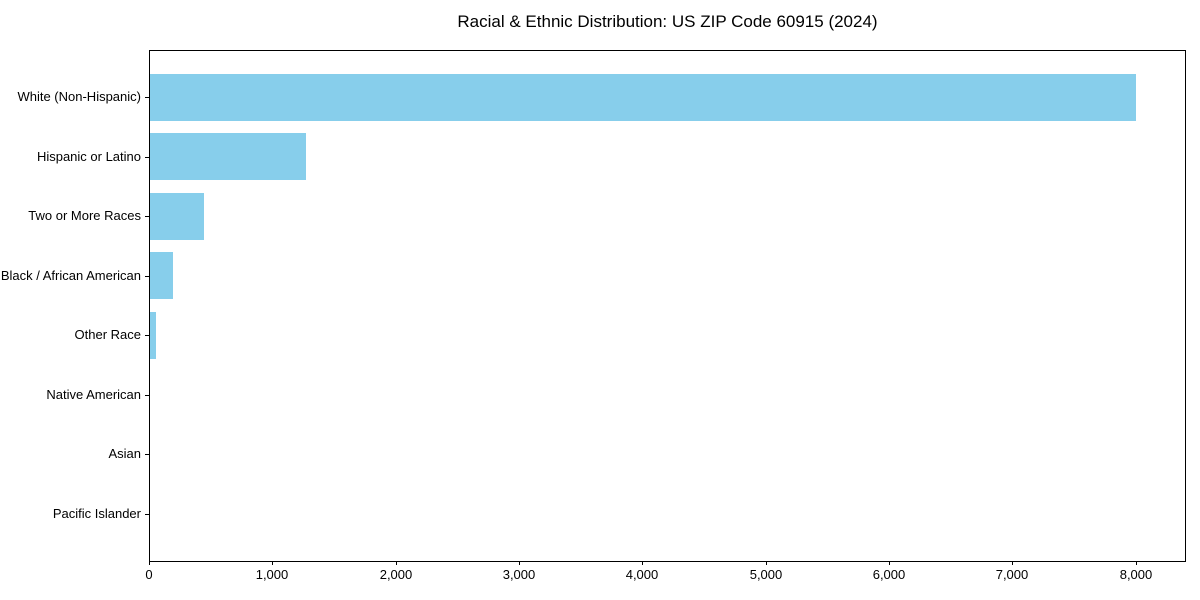  What do you see at coordinates (1012, 574) in the screenshot?
I see `x-tick-label-7000: 7,000` at bounding box center [1012, 574].